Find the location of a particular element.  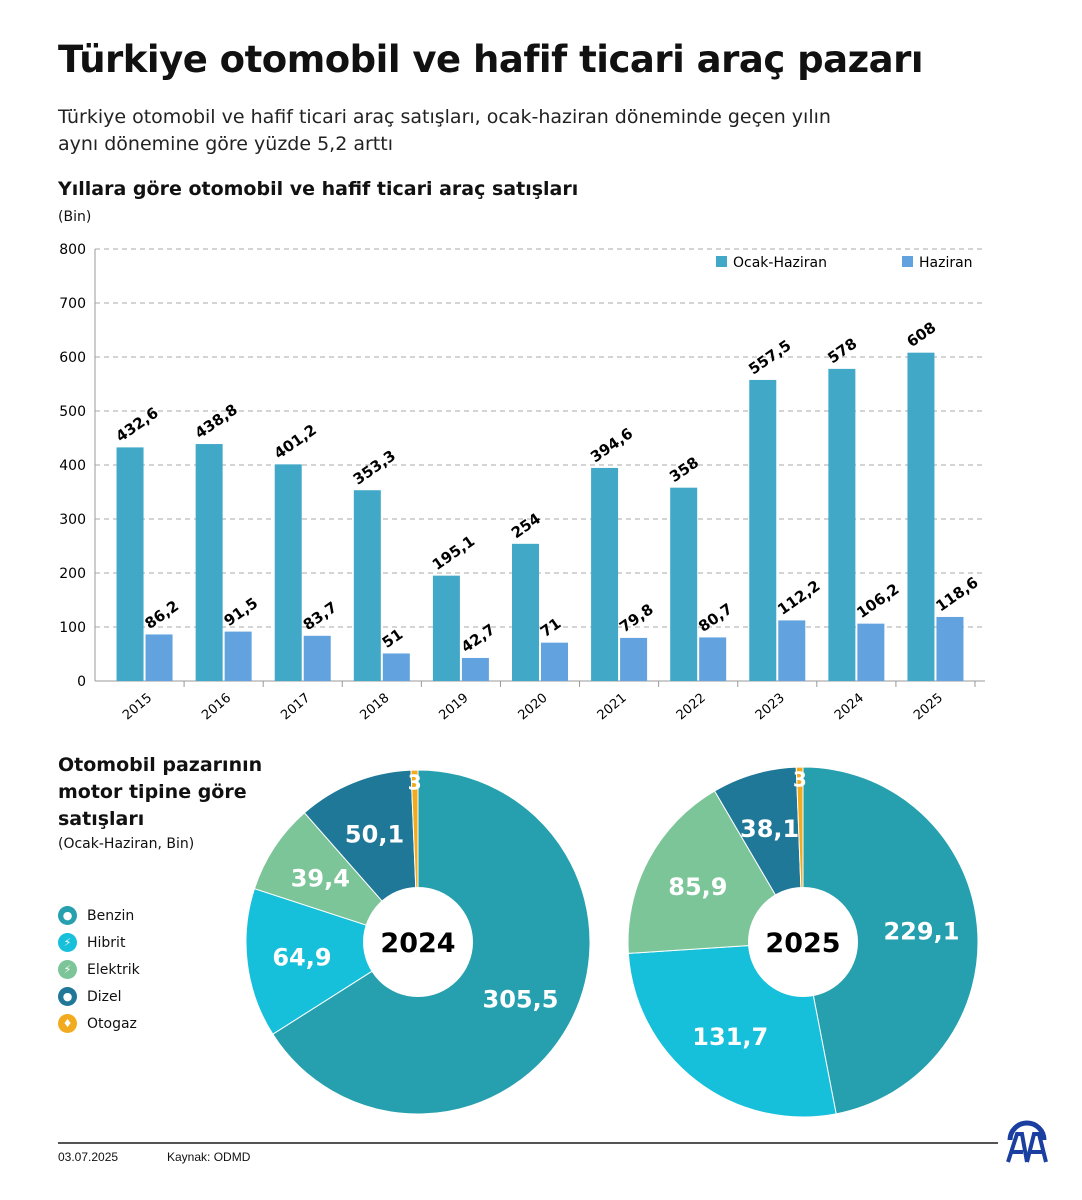

footer-source: Kaynak: ODMD is located at coordinates (209, 1157).